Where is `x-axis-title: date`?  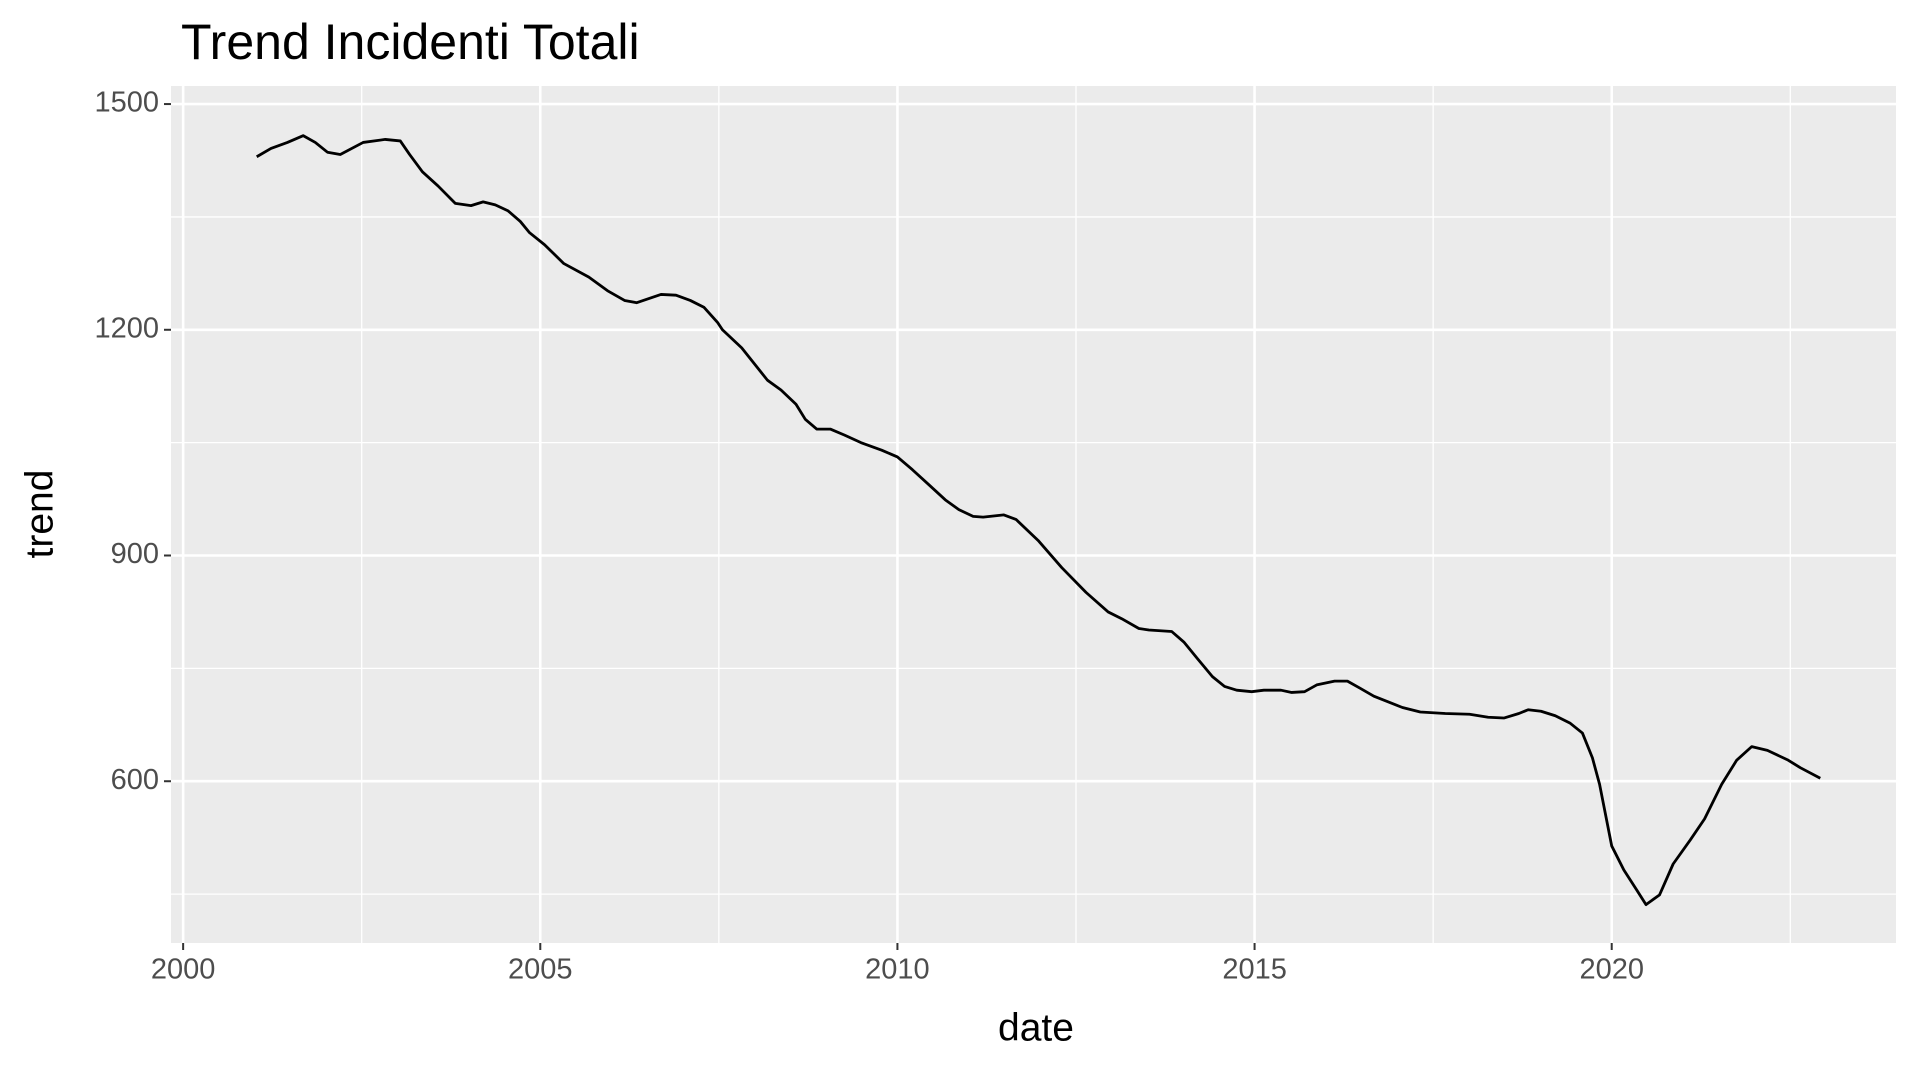 x-axis-title: date is located at coordinates (1036, 1027).